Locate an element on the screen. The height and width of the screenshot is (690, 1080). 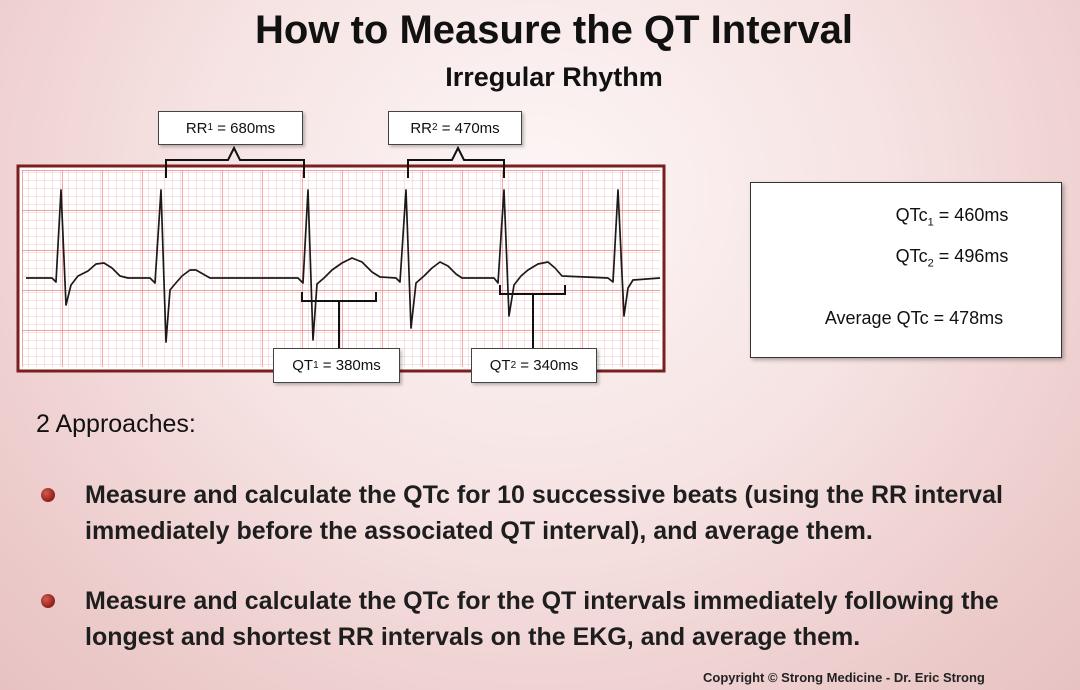
qt1-value: = 380ms is located at coordinates (349, 365).